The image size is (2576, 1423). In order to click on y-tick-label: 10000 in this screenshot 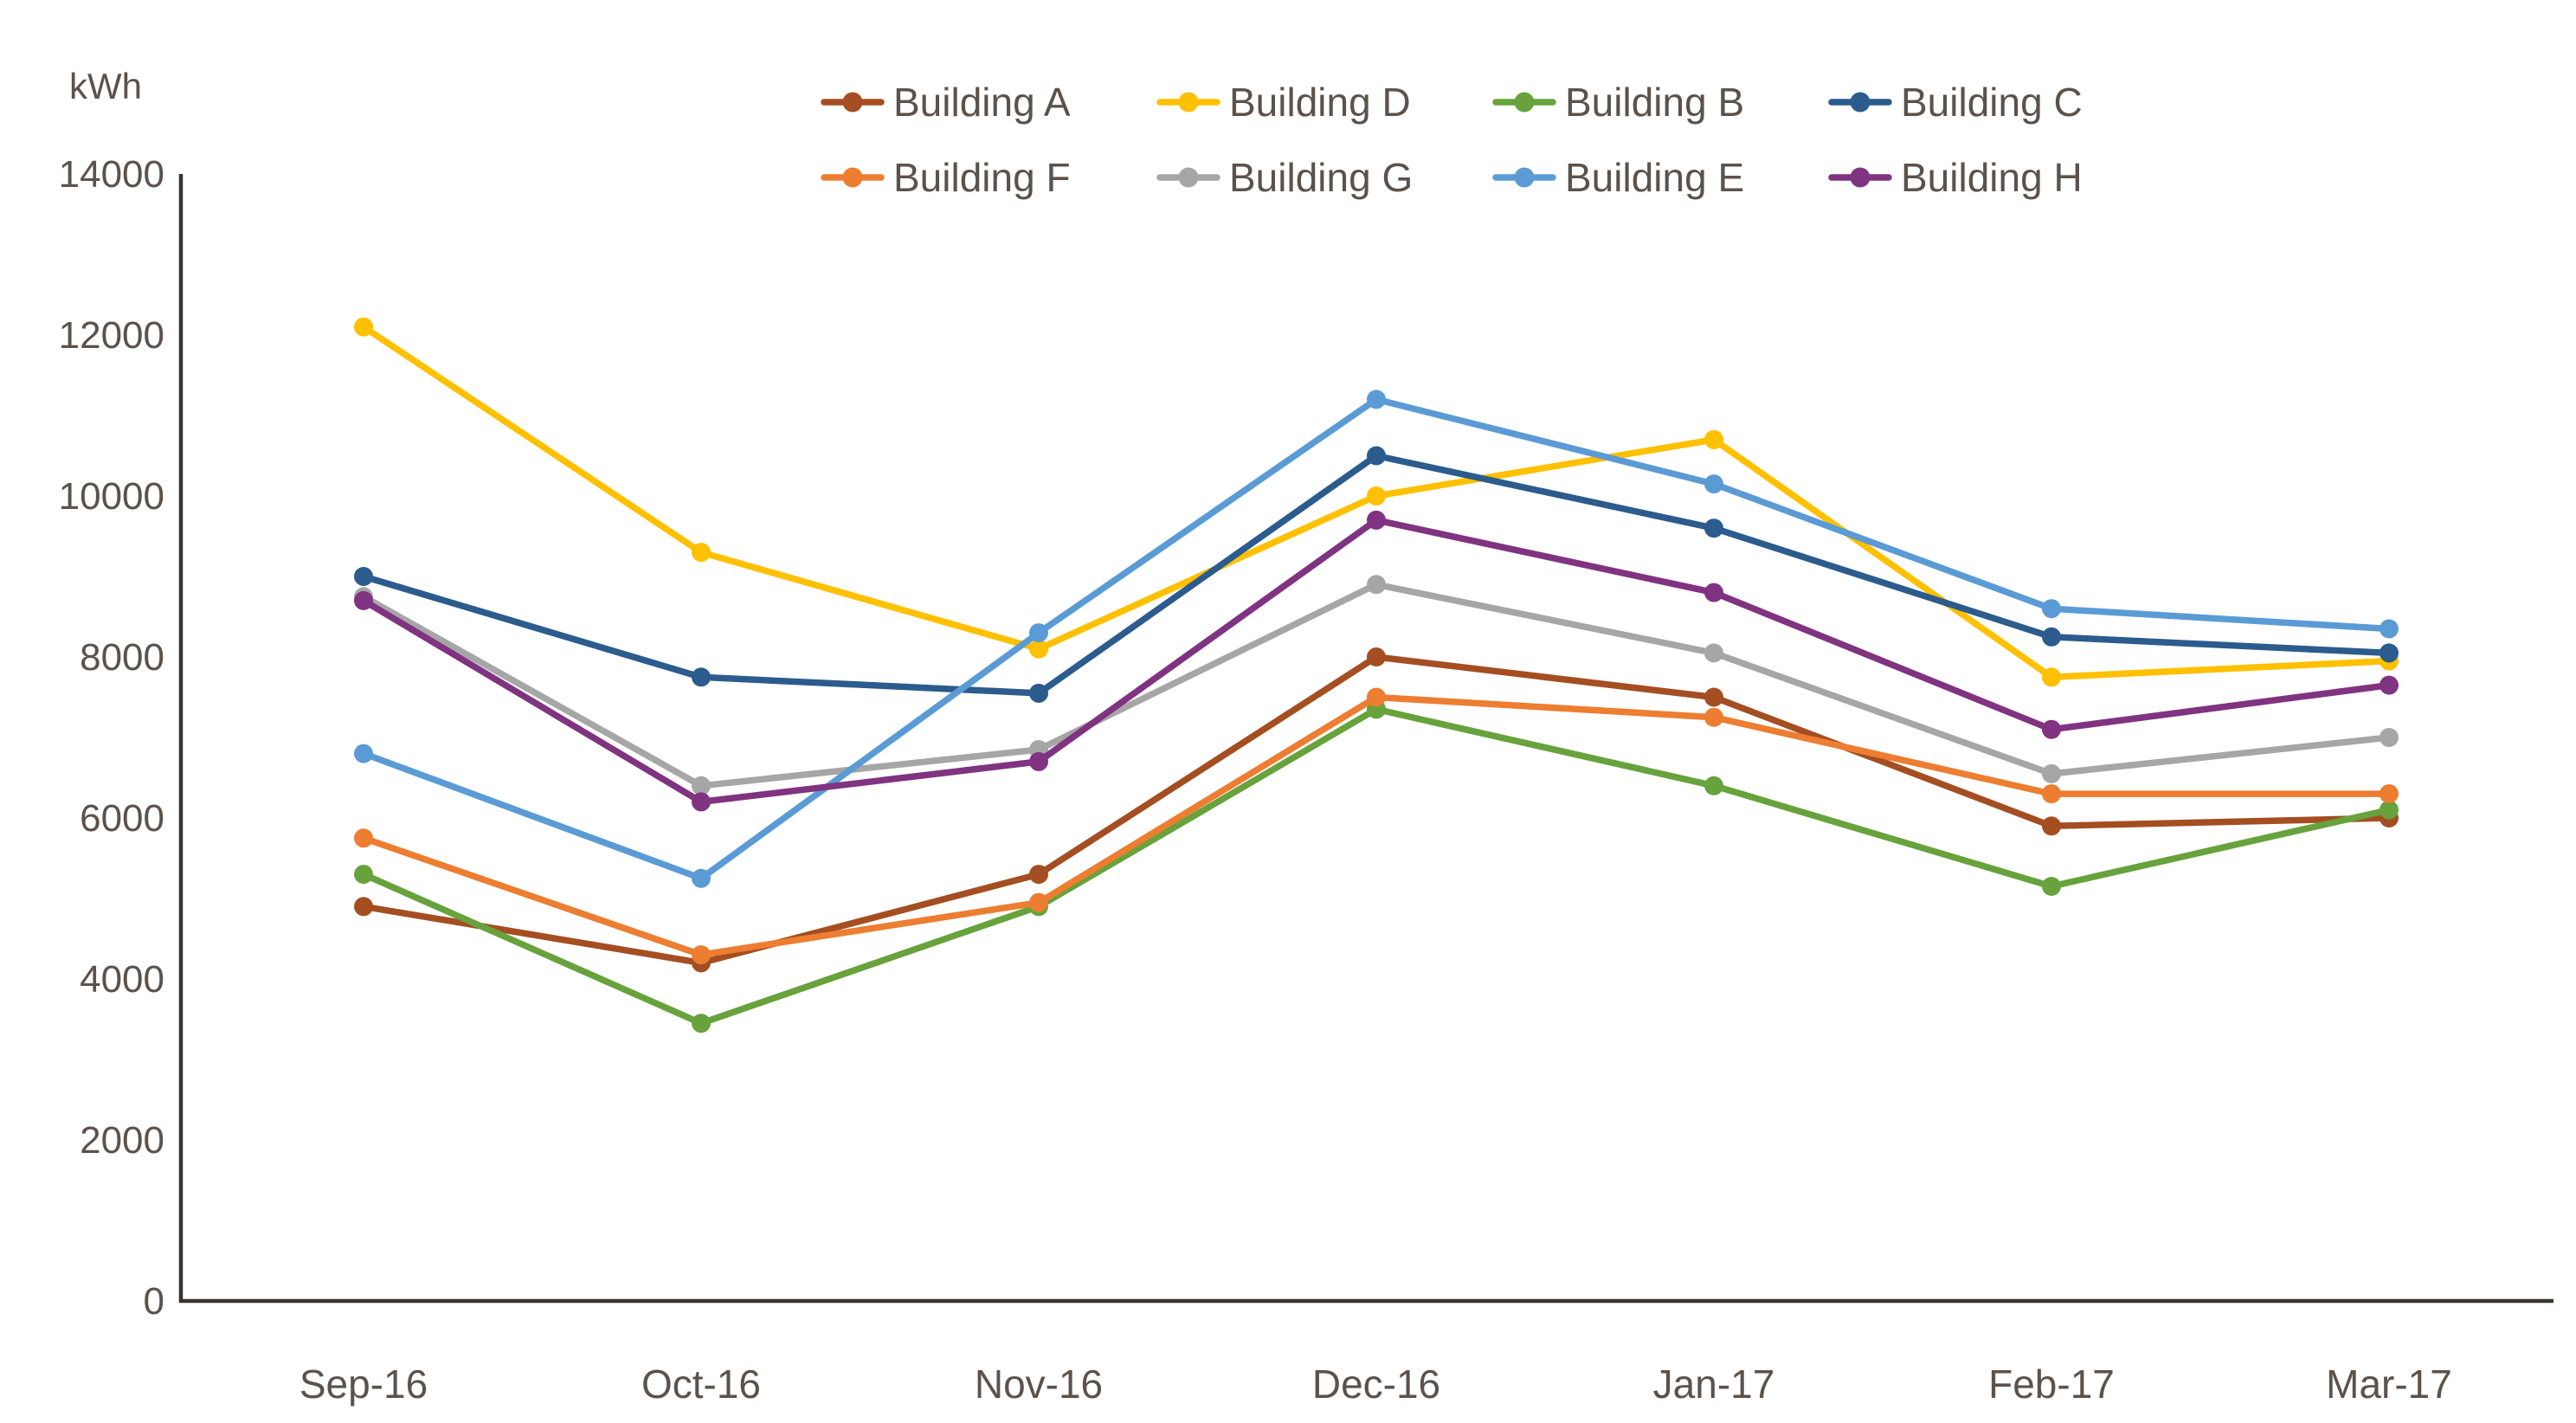, I will do `click(111, 497)`.